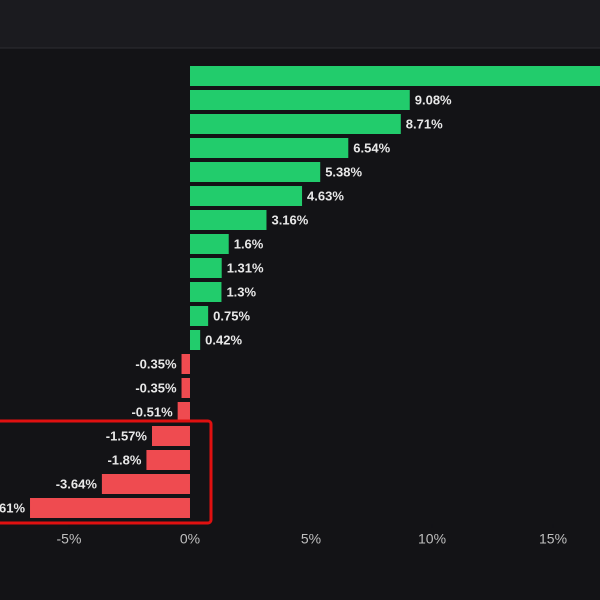  What do you see at coordinates (432, 539) in the screenshot?
I see `x-tick-label: 10%` at bounding box center [432, 539].